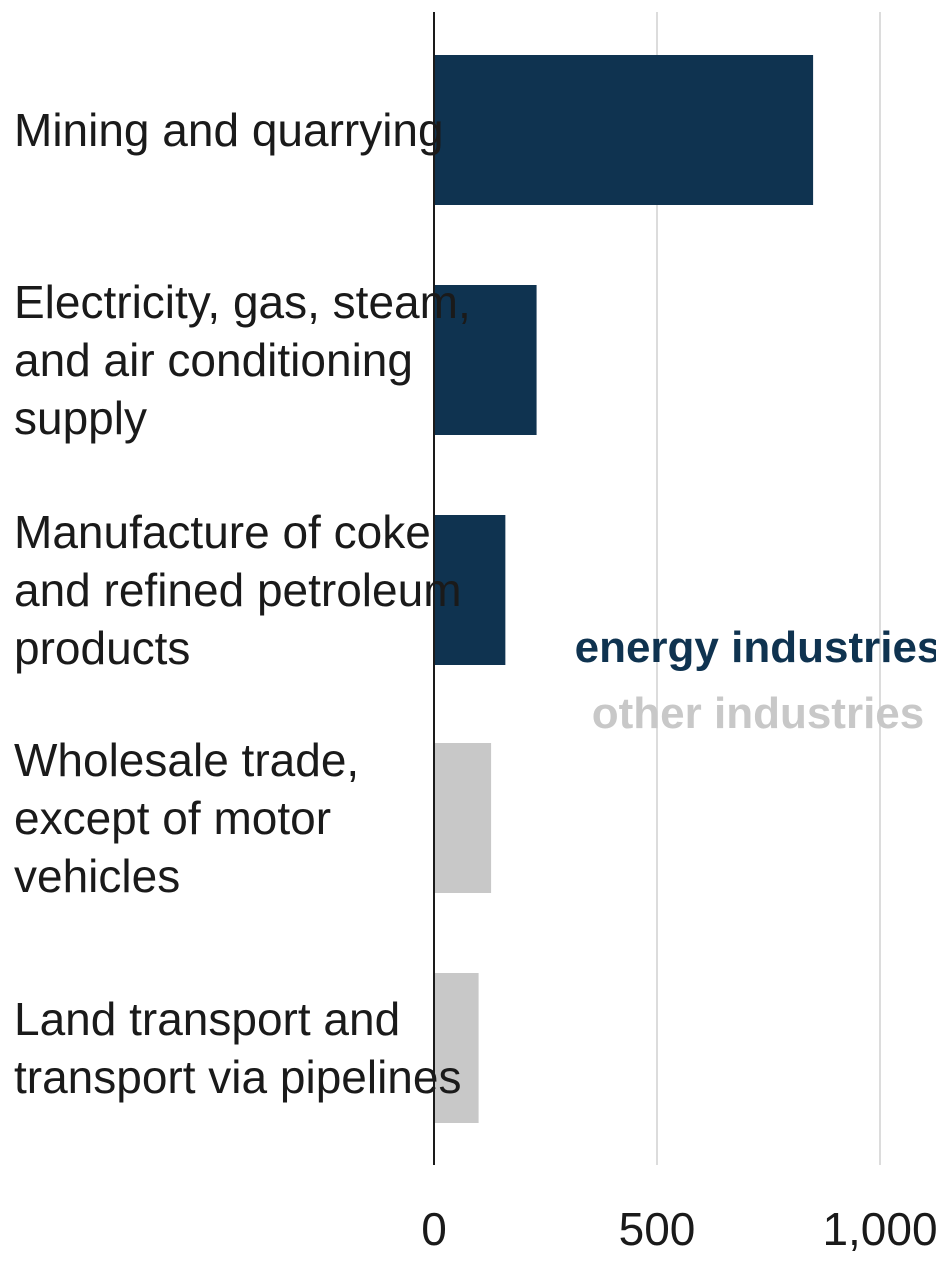 This screenshot has width=936, height=1267. Describe the element at coordinates (207, 1019) in the screenshot. I see `category-label-line: Land transport and` at that location.